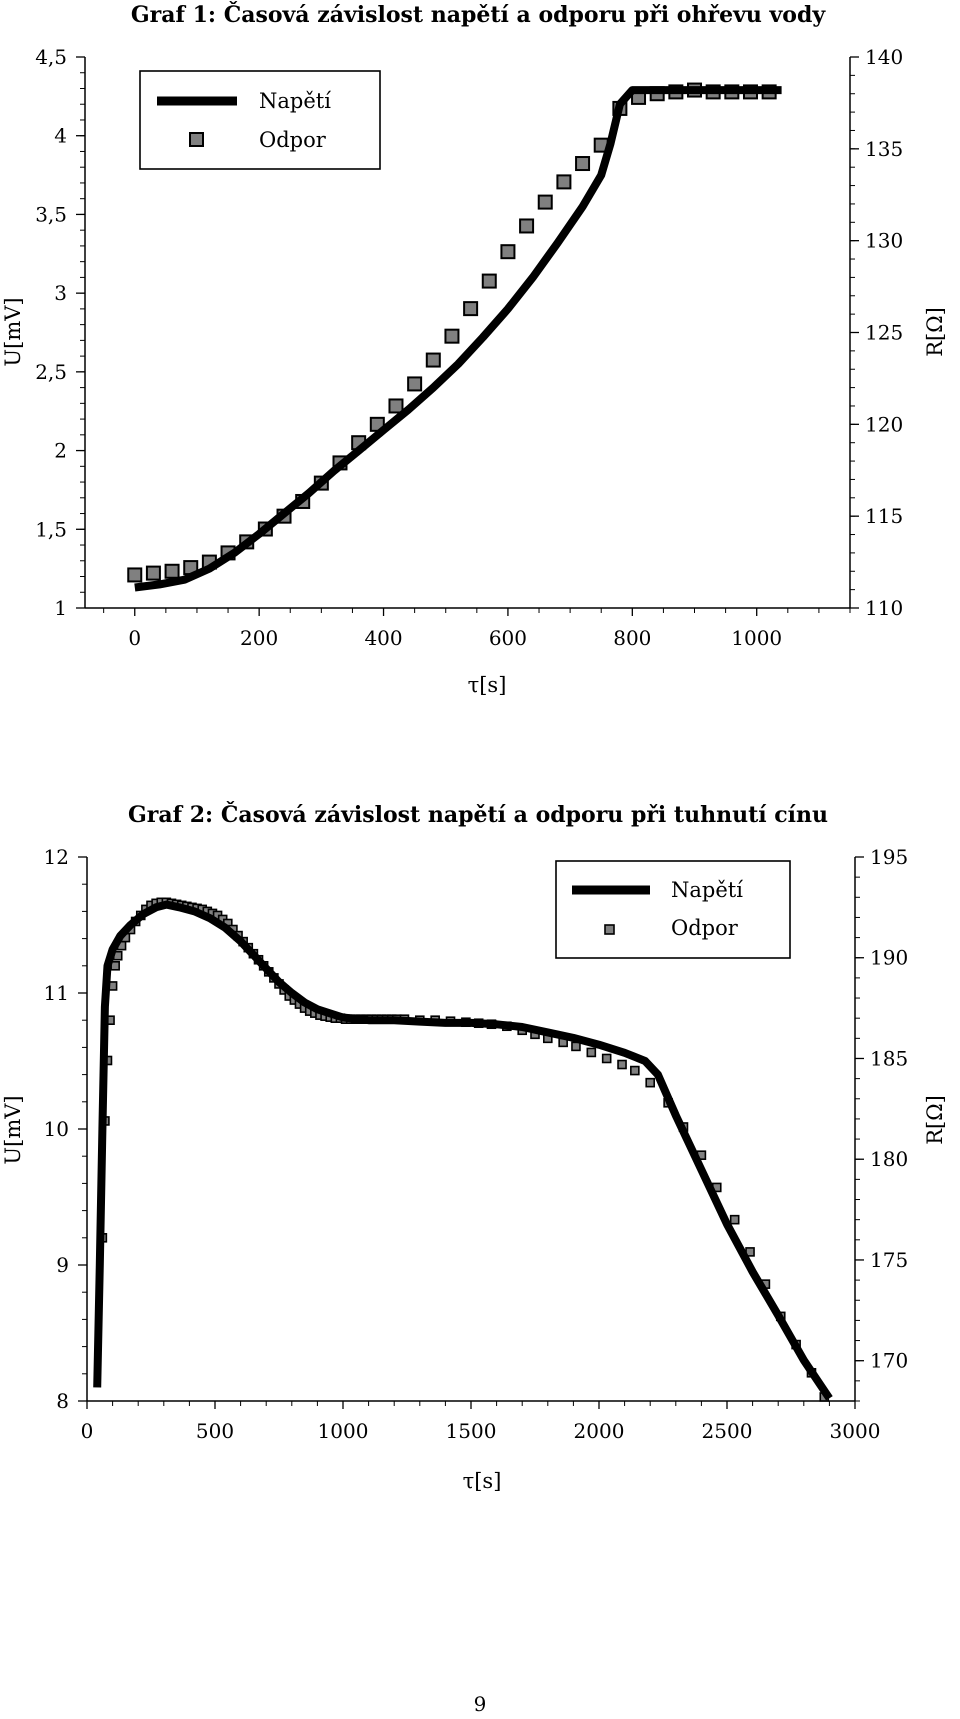  What do you see at coordinates (884, 516) in the screenshot?
I see `chart-1-y-tick-label-right: 115` at bounding box center [884, 516].